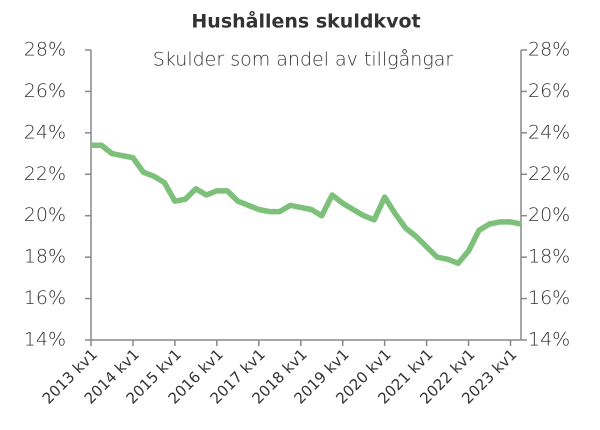 Image resolution: width=600 pixels, height=430 pixels. I want to click on y2-tick-label: 18%, so click(549, 257).